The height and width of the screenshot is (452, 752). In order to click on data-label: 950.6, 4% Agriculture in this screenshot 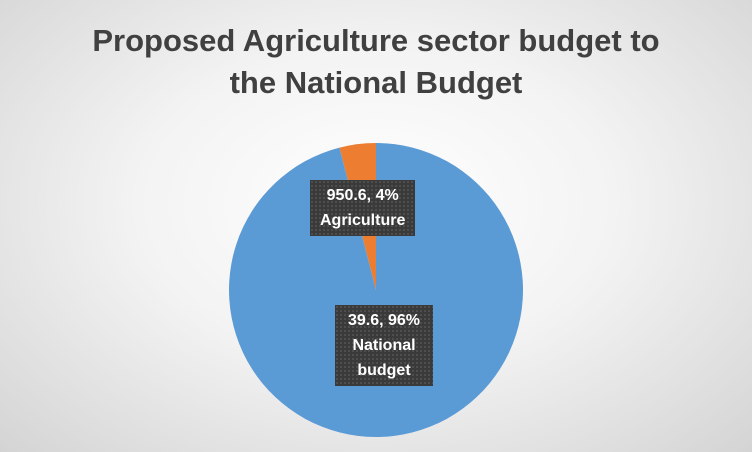, I will do `click(363, 208)`.